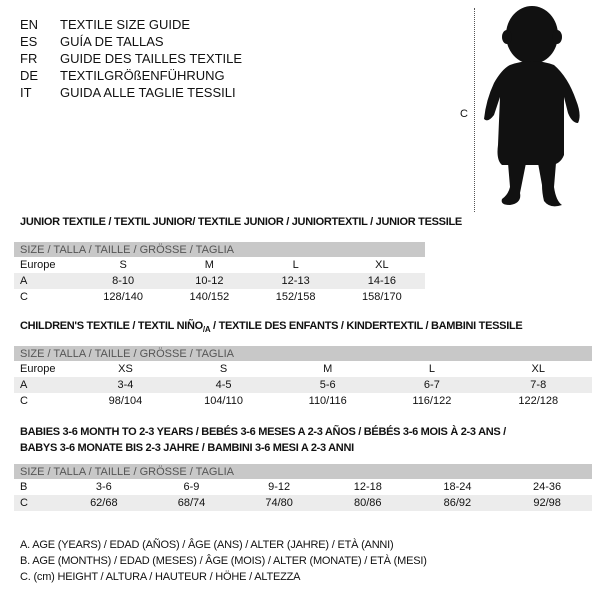 The image size is (600, 600). I want to click on height-measure-line, so click(474, 110).